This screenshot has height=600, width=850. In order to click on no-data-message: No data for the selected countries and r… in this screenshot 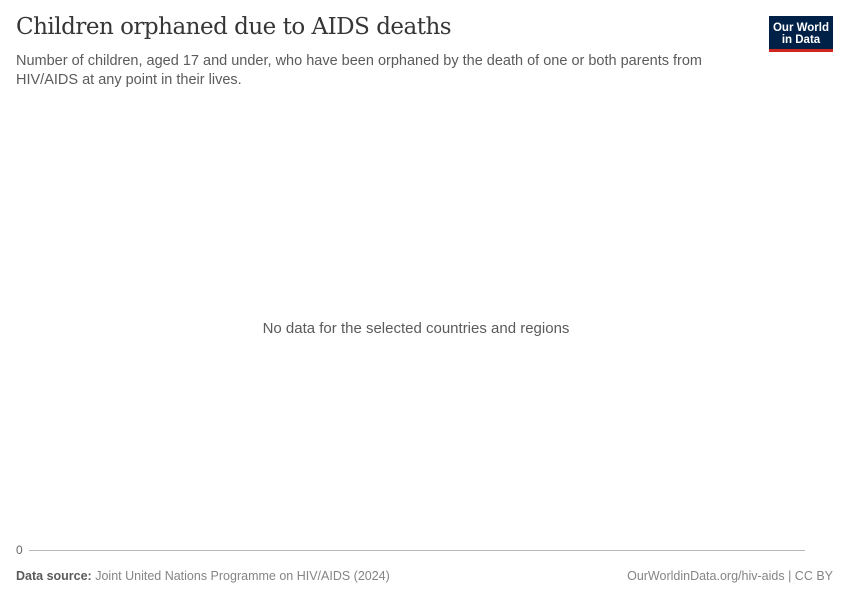, I will do `click(416, 328)`.